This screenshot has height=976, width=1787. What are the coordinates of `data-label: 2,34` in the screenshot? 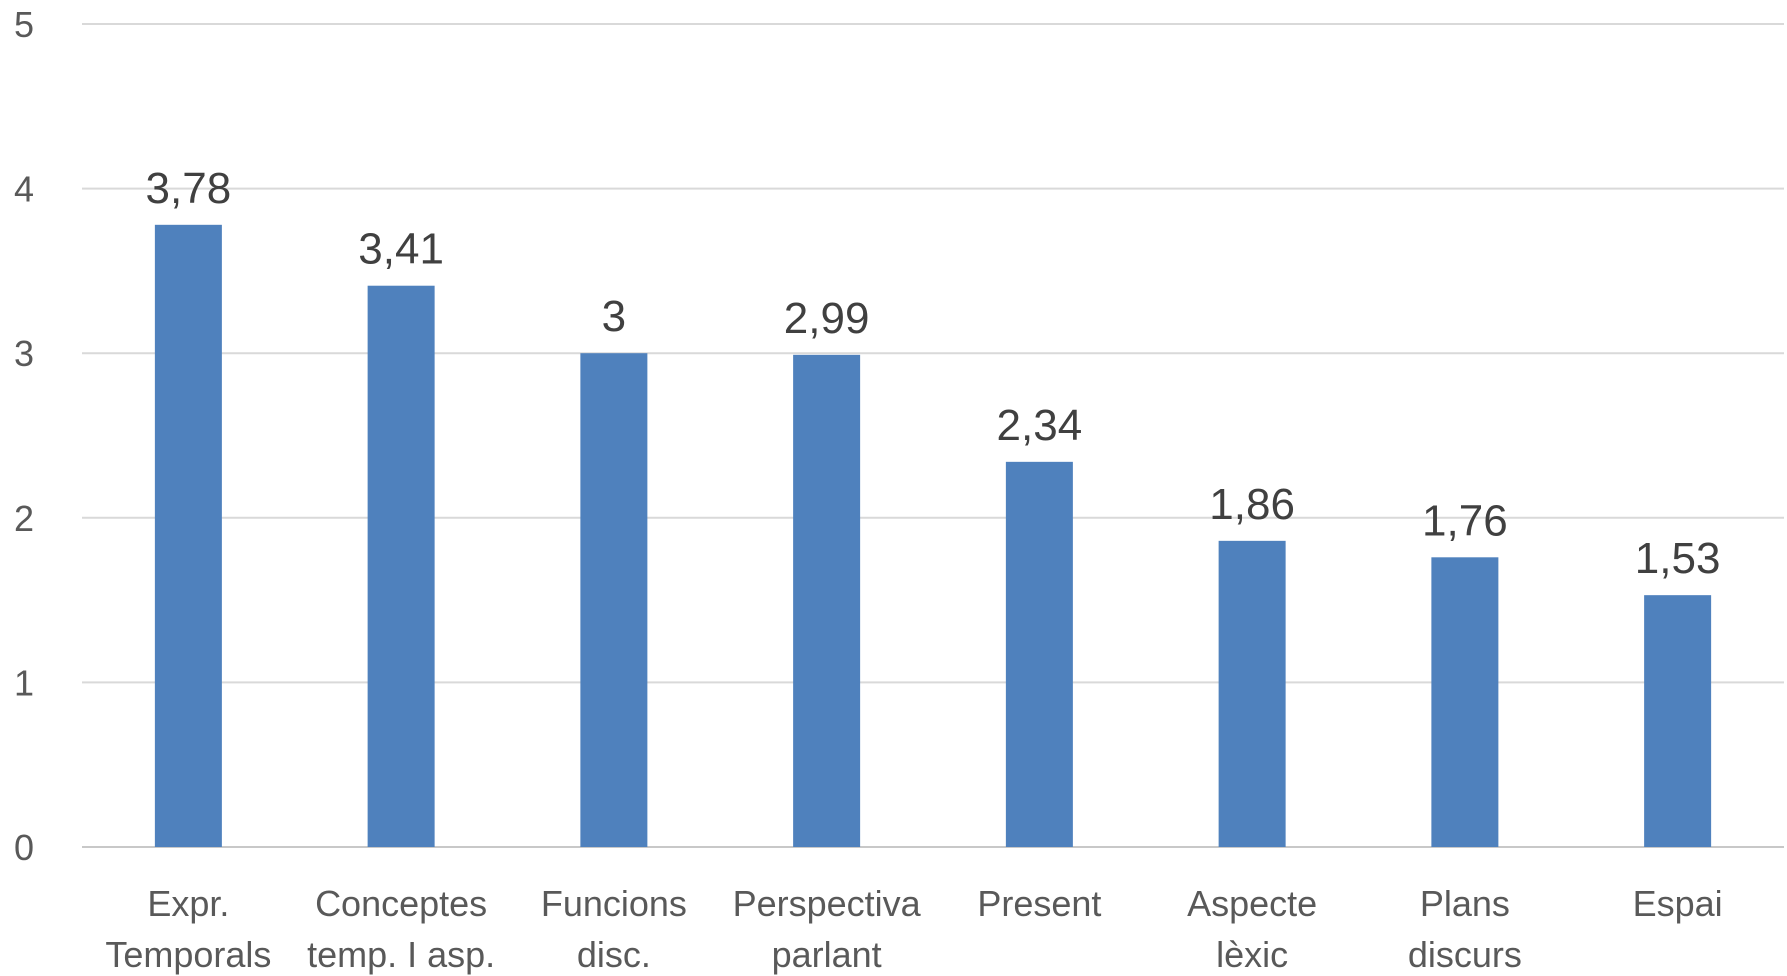 It's located at (1040, 425).